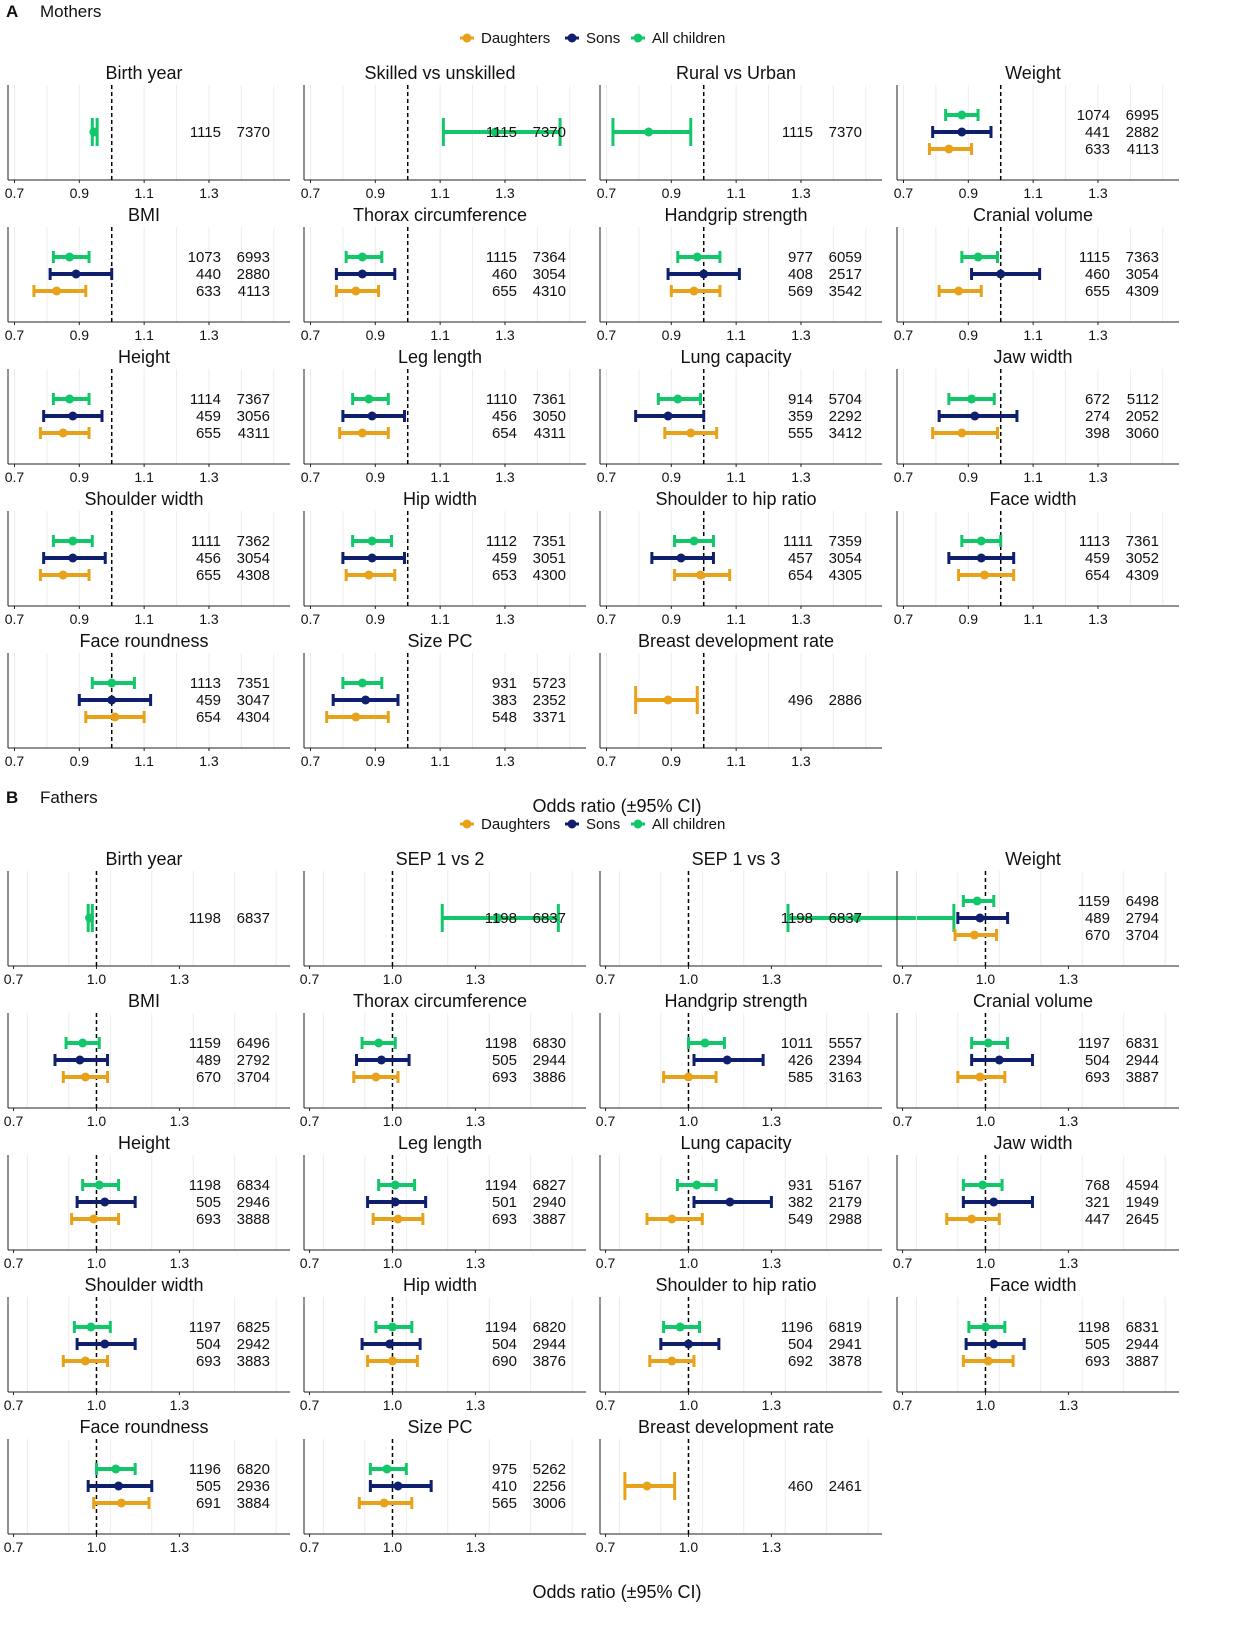 The image size is (1234, 1637). I want to click on n-cases-label: 549, so click(800, 1219).